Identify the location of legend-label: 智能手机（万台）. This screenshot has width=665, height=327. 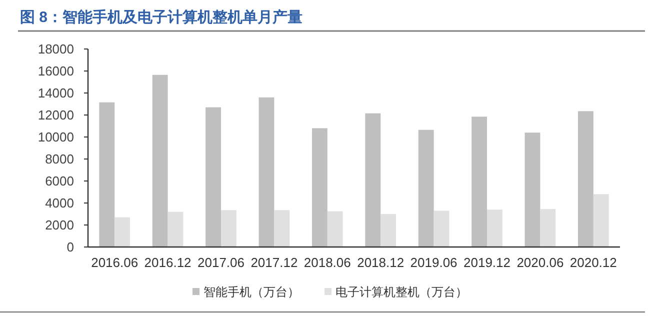
(252, 292).